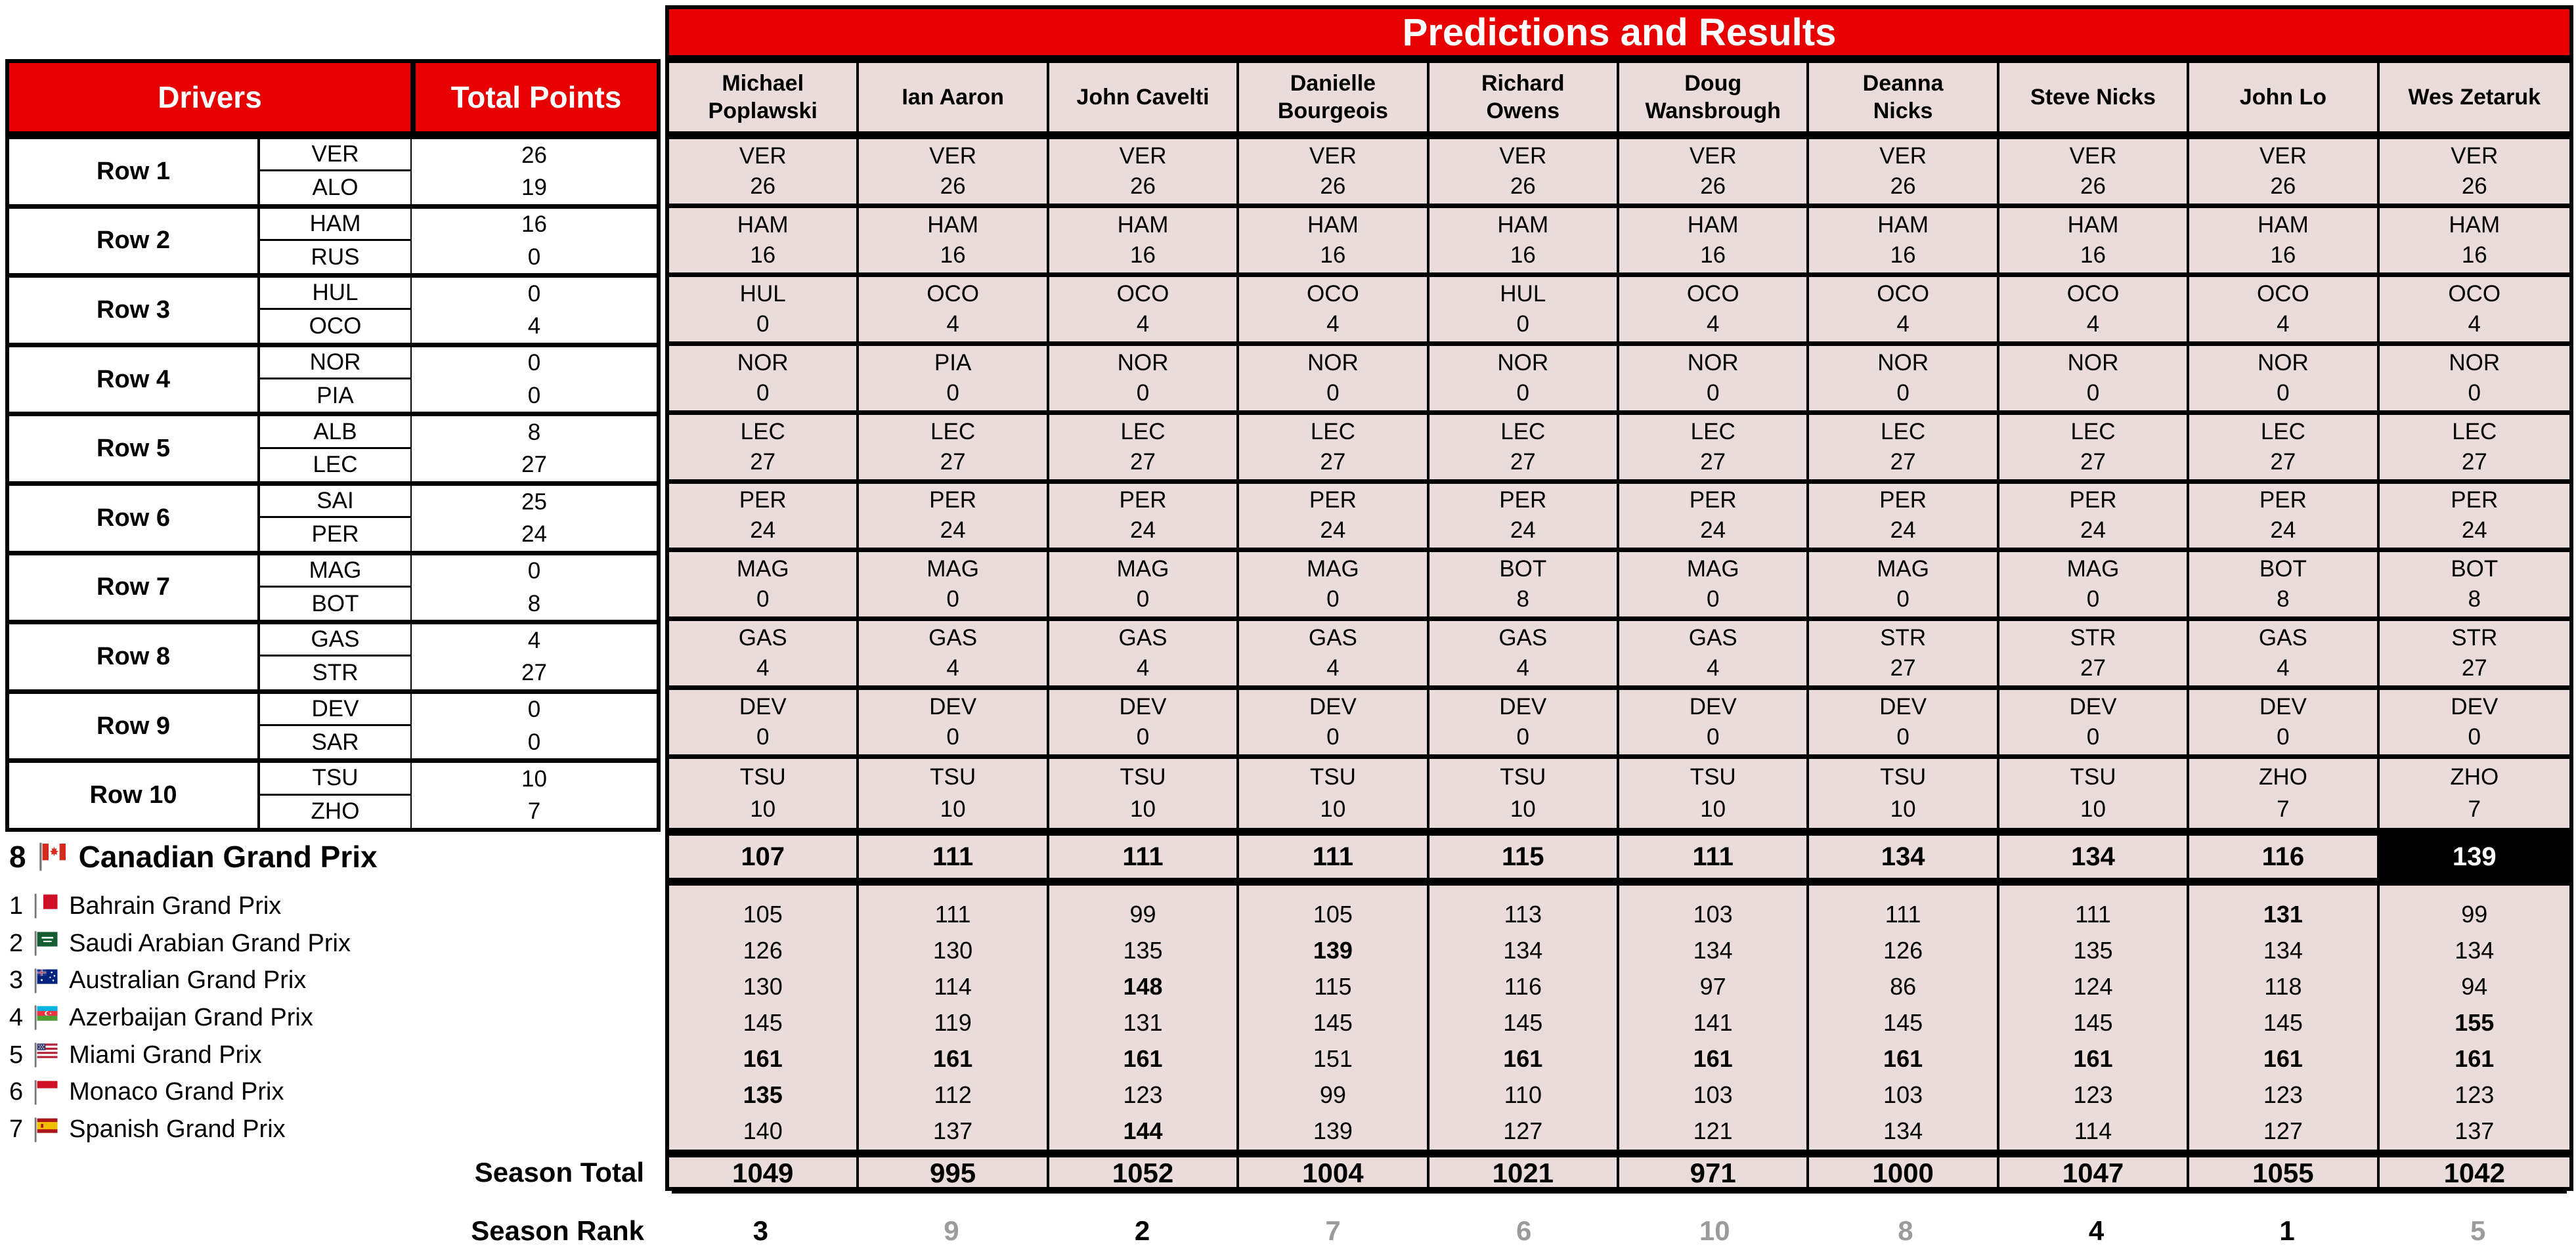 The image size is (2576, 1250). I want to click on season-total-cell: 1021, so click(1525, 1173).